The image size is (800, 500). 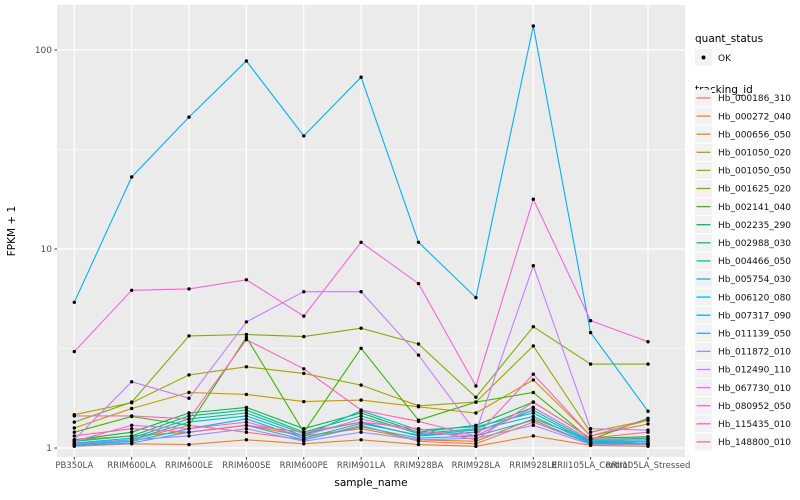 What do you see at coordinates (754, 353) in the screenshot?
I see `legend-item-label: Hb_011872_010` at bounding box center [754, 353].